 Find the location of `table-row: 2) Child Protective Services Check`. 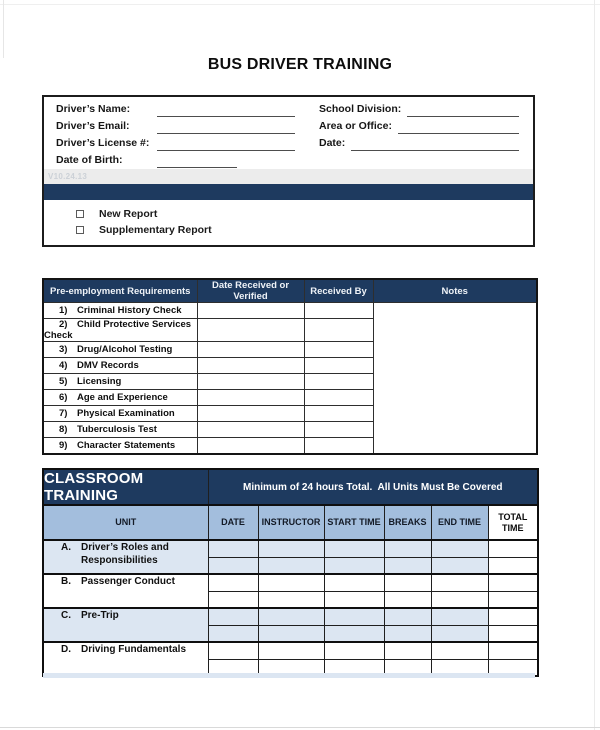

table-row: 2) Child Protective Services Check is located at coordinates (289, 330).